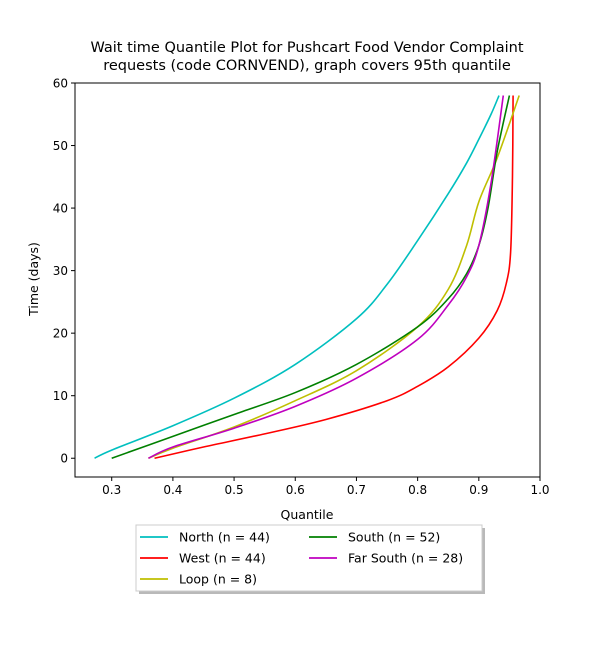  Describe the element at coordinates (60, 209) in the screenshot. I see `y-tick-label: 40` at that location.